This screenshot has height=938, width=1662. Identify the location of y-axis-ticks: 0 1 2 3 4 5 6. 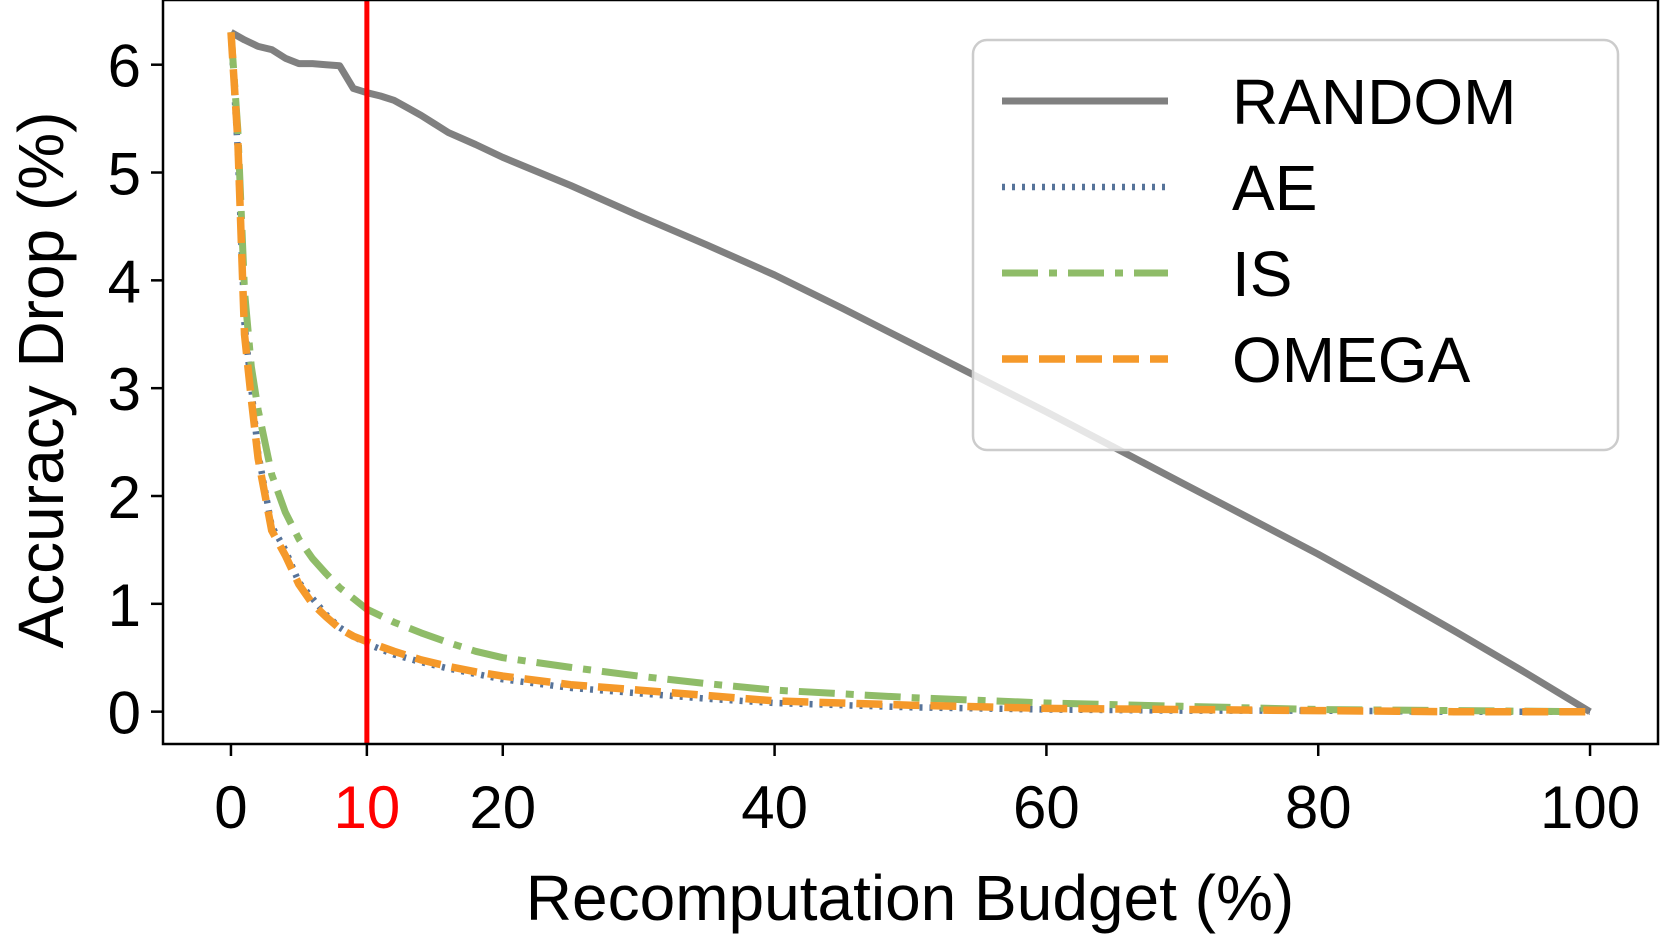
(135, 390).